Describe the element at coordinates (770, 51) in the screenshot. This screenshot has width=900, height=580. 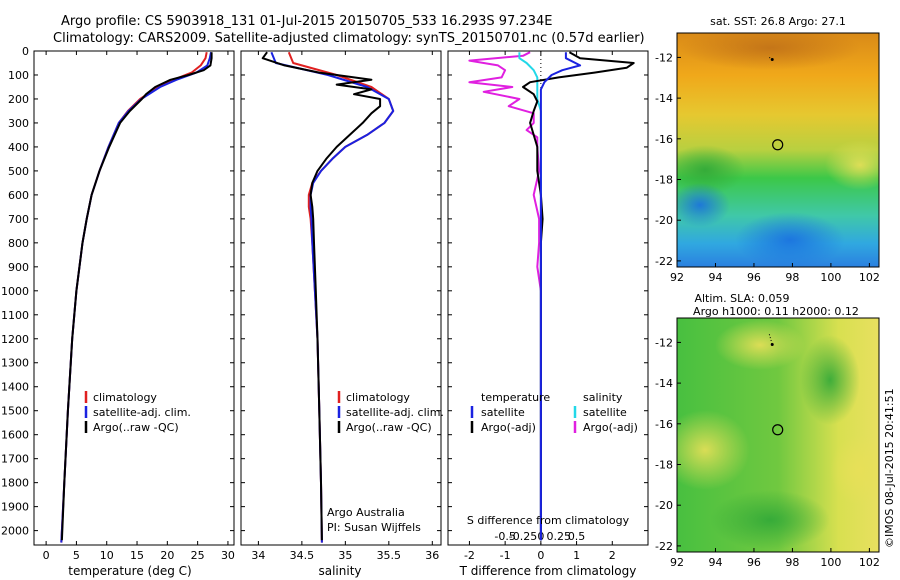
I see `sst-warm-patch` at that location.